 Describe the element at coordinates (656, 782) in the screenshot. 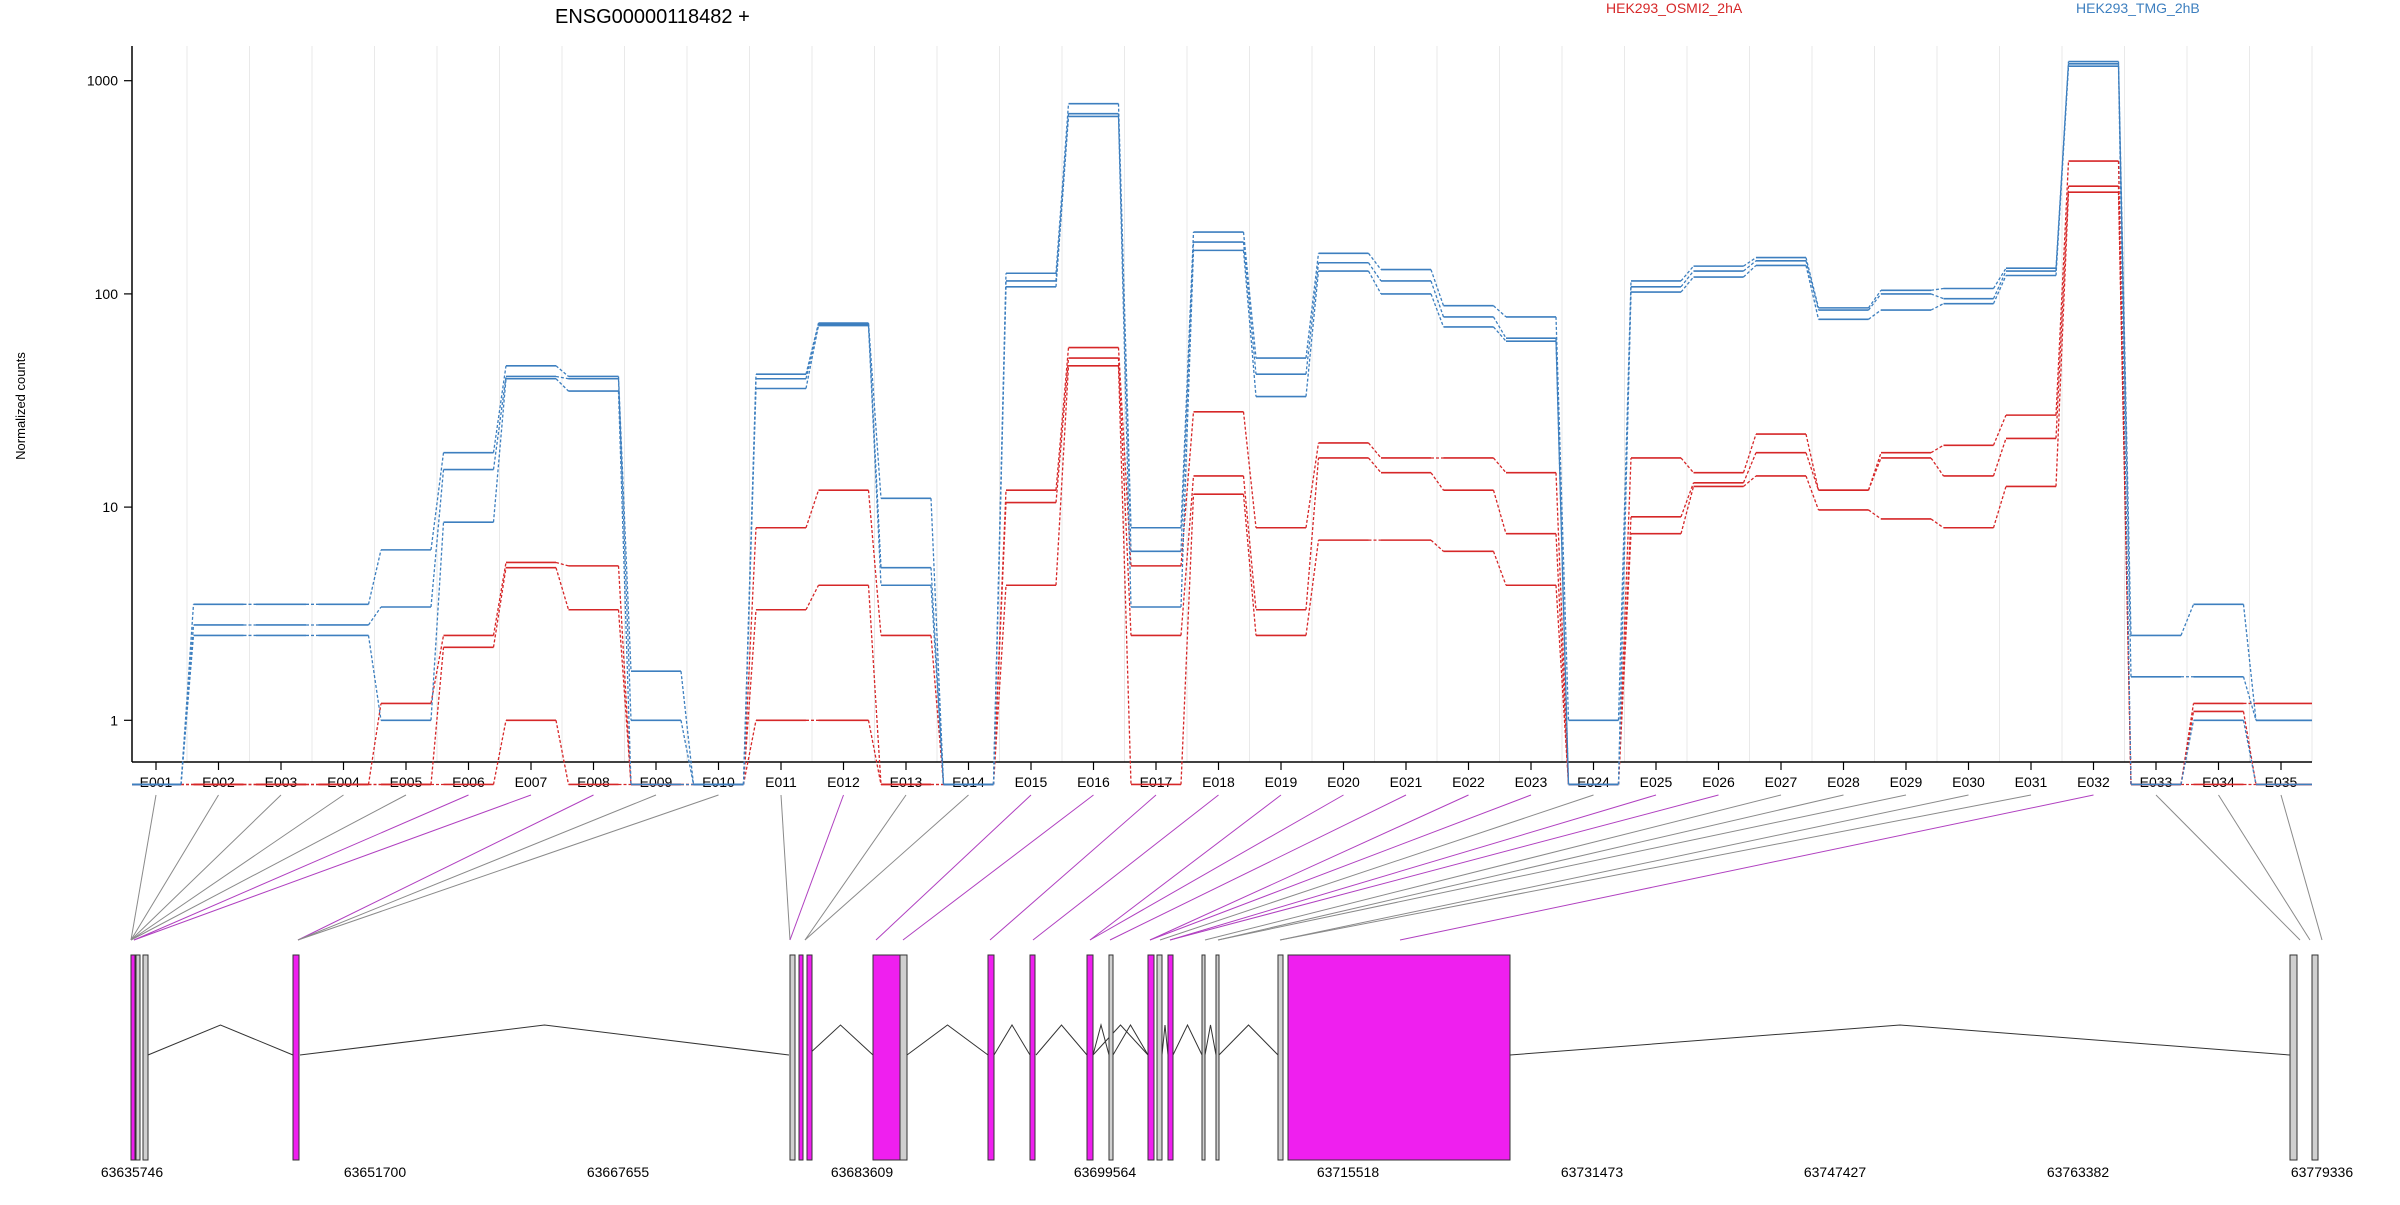

I see `x-tick-label: E009` at that location.